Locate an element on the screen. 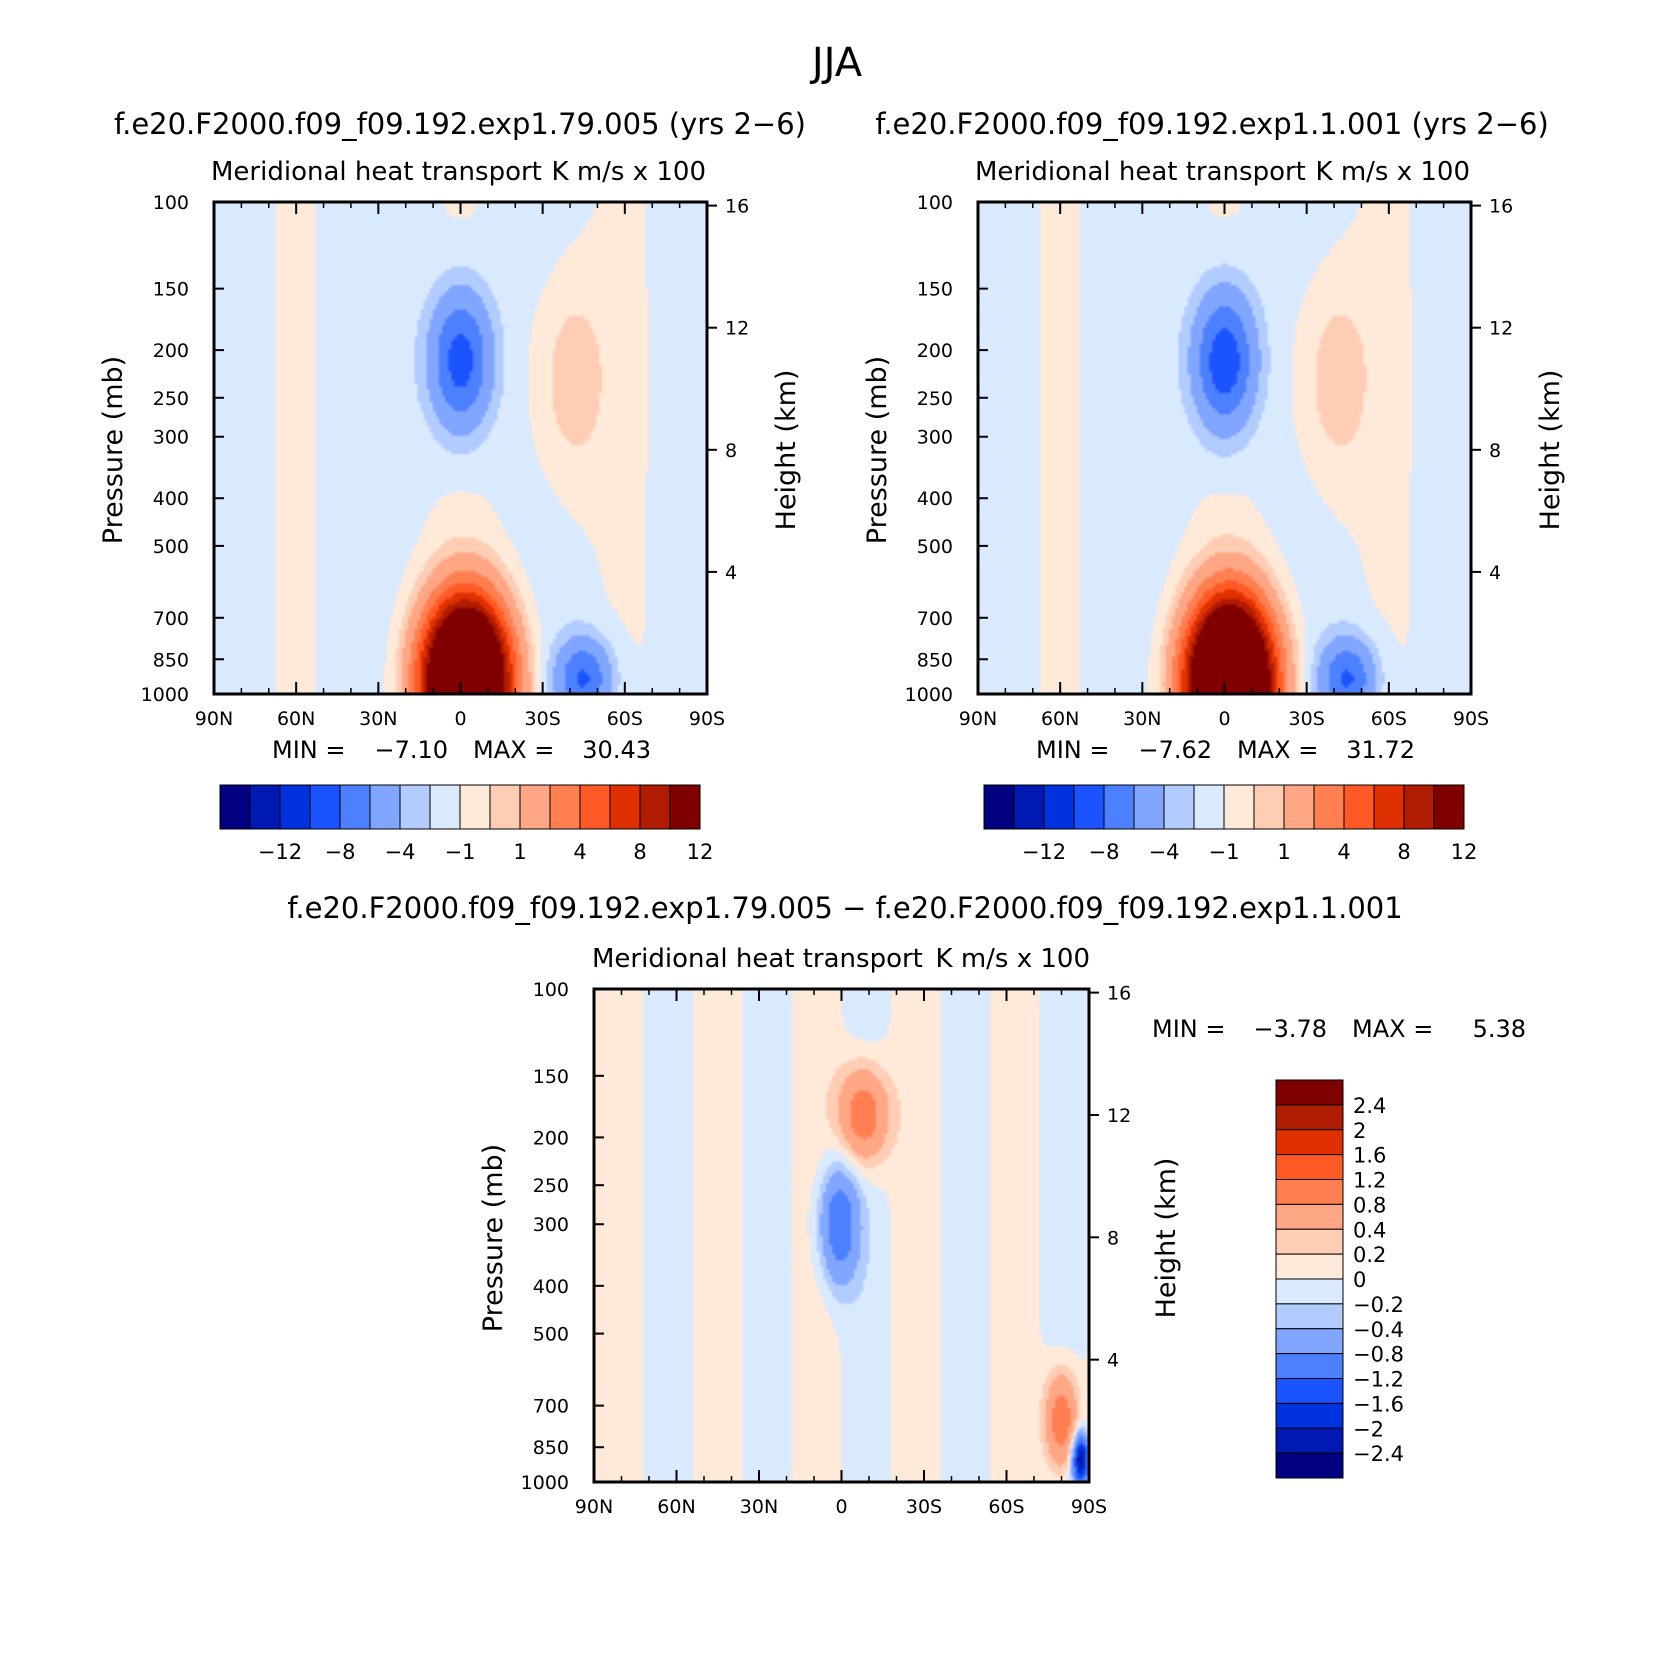 This screenshot has height=1672, width=1674. min-value: −7.10 is located at coordinates (411, 750).